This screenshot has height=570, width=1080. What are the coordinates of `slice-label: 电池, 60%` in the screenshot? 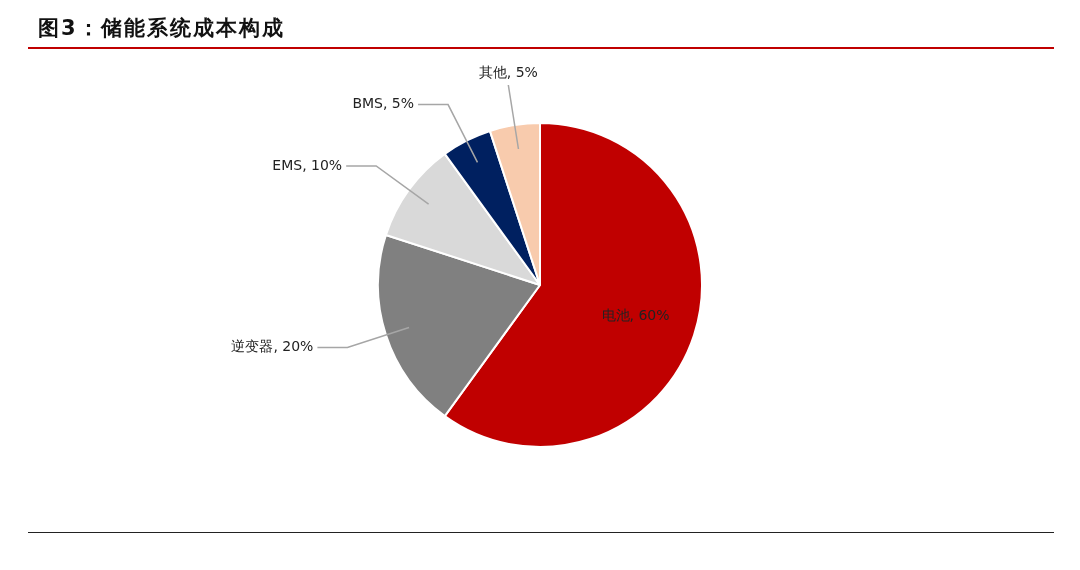 It's located at (635, 314).